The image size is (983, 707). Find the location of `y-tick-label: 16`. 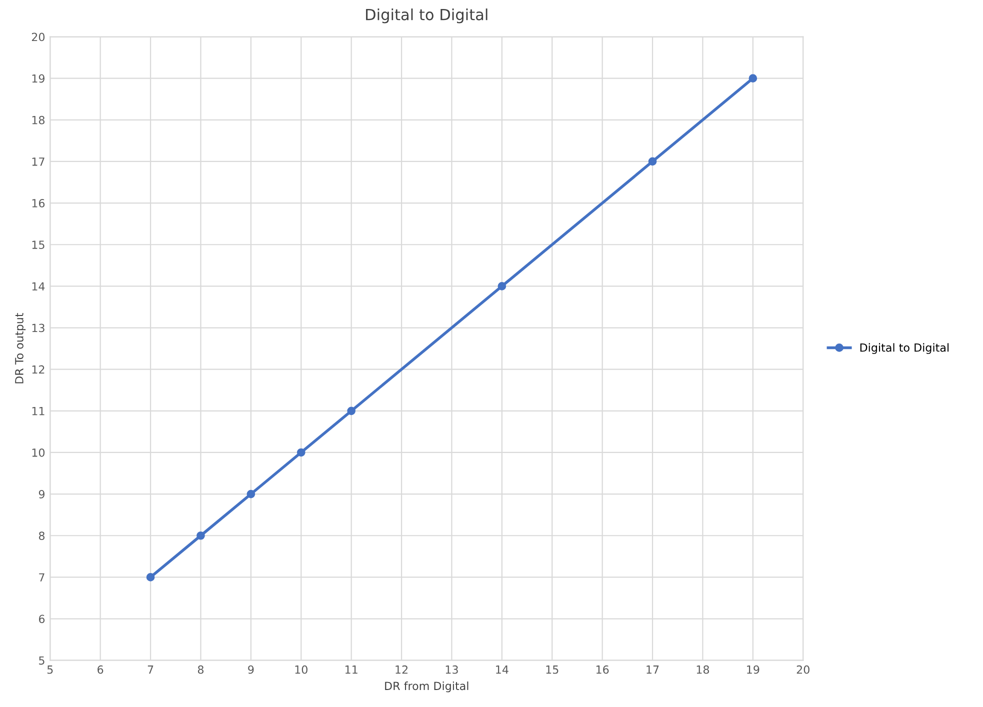

y-tick-label: 16 is located at coordinates (38, 203).